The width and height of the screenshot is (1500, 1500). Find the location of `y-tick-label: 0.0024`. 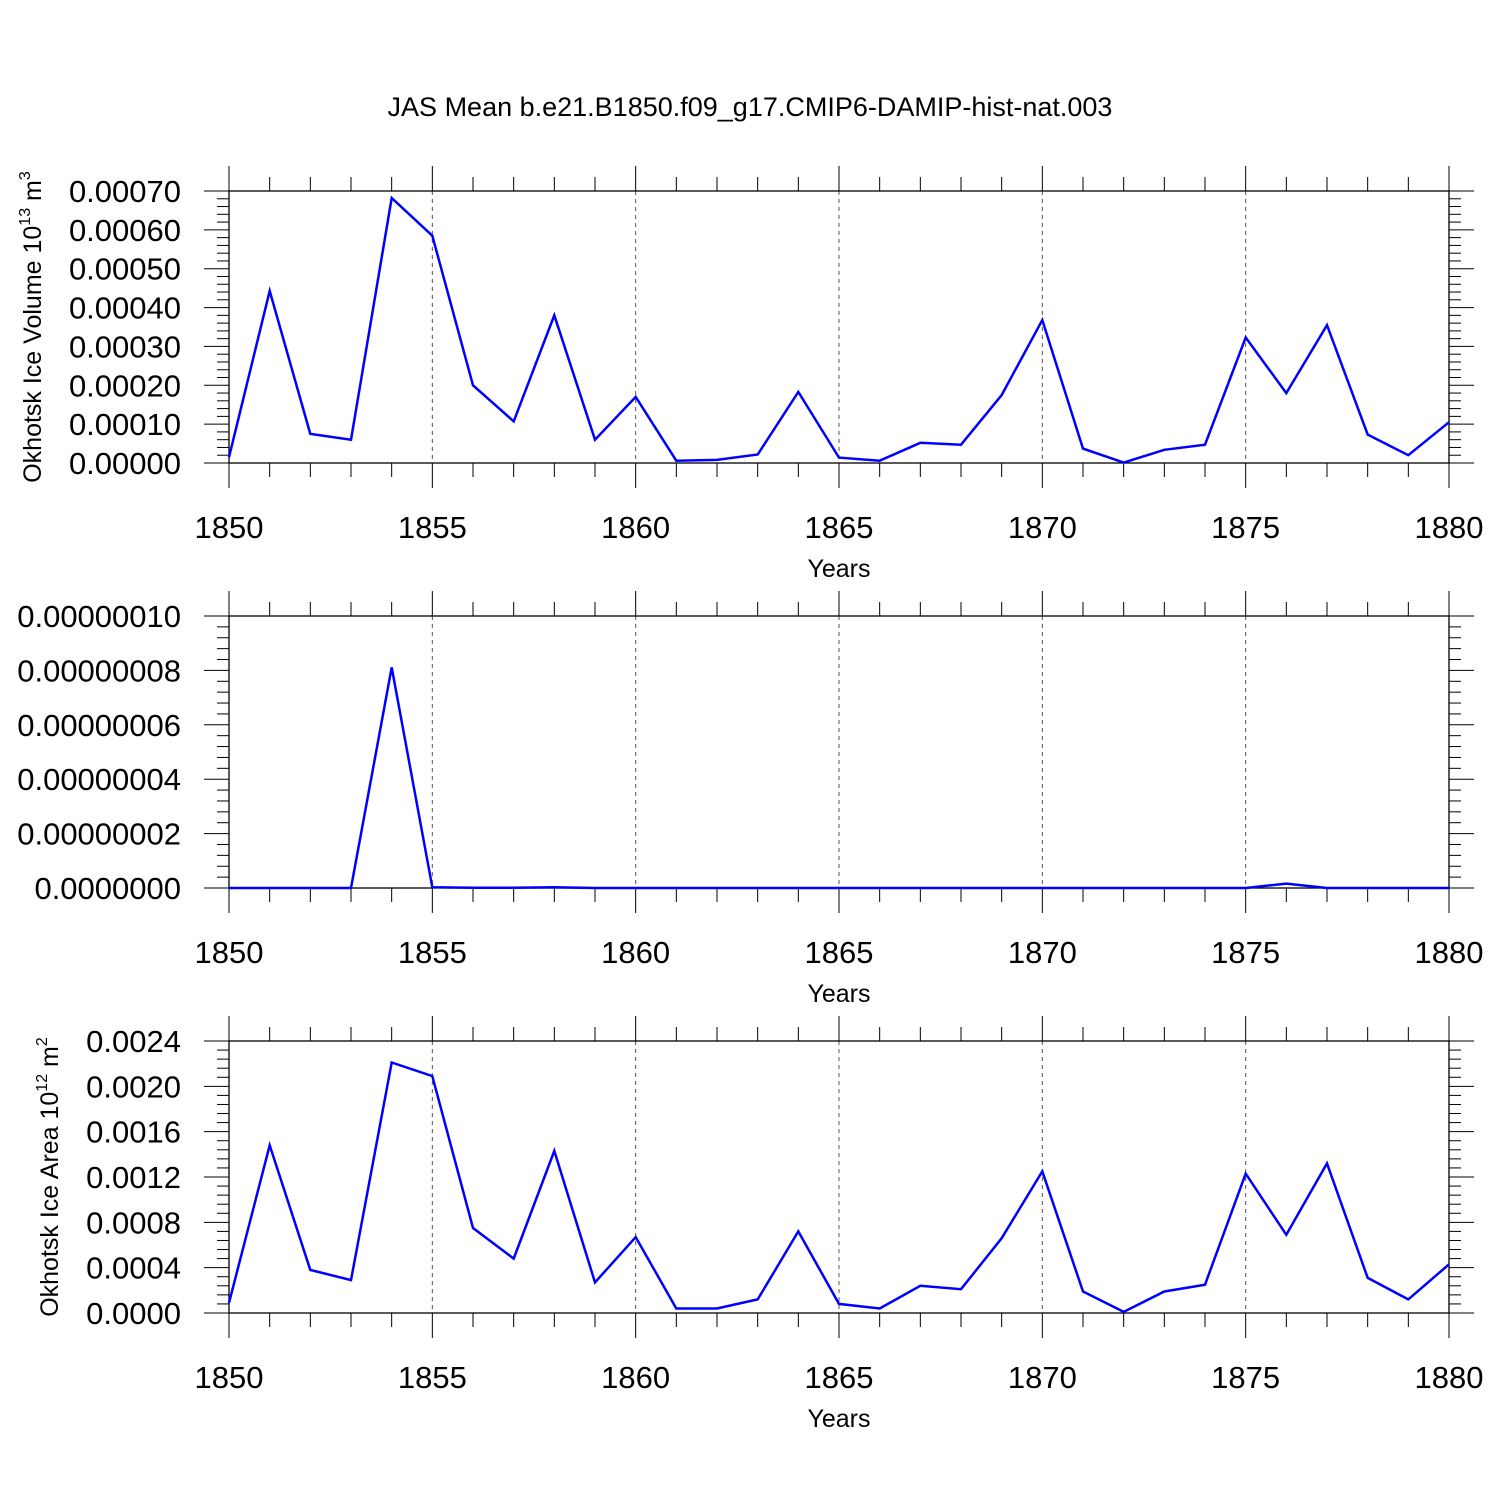

y-tick-label: 0.0024 is located at coordinates (133, 1041).